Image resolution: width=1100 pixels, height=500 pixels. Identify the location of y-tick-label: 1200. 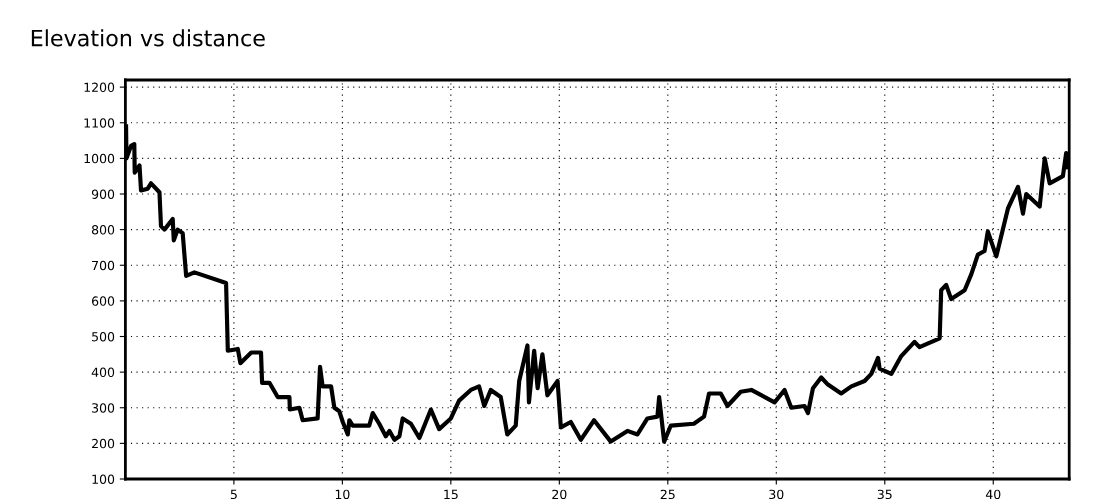
(99, 87).